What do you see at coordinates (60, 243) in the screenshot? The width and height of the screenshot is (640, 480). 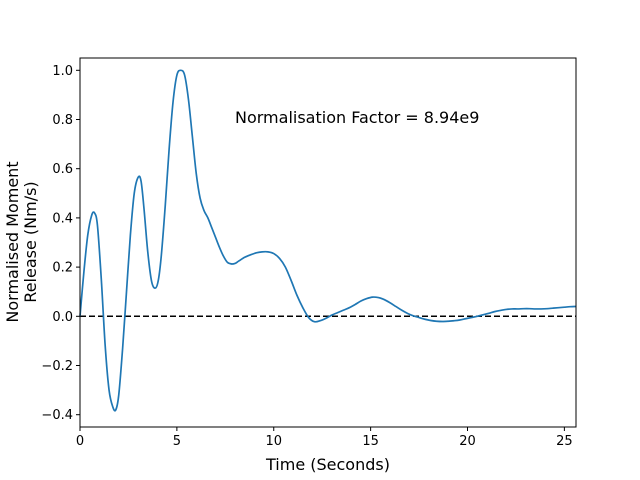 I see `y-axis-ticks: −0.4 −0.2 0.0 0.2 0.4 0.6 0.8 1.0` at bounding box center [60, 243].